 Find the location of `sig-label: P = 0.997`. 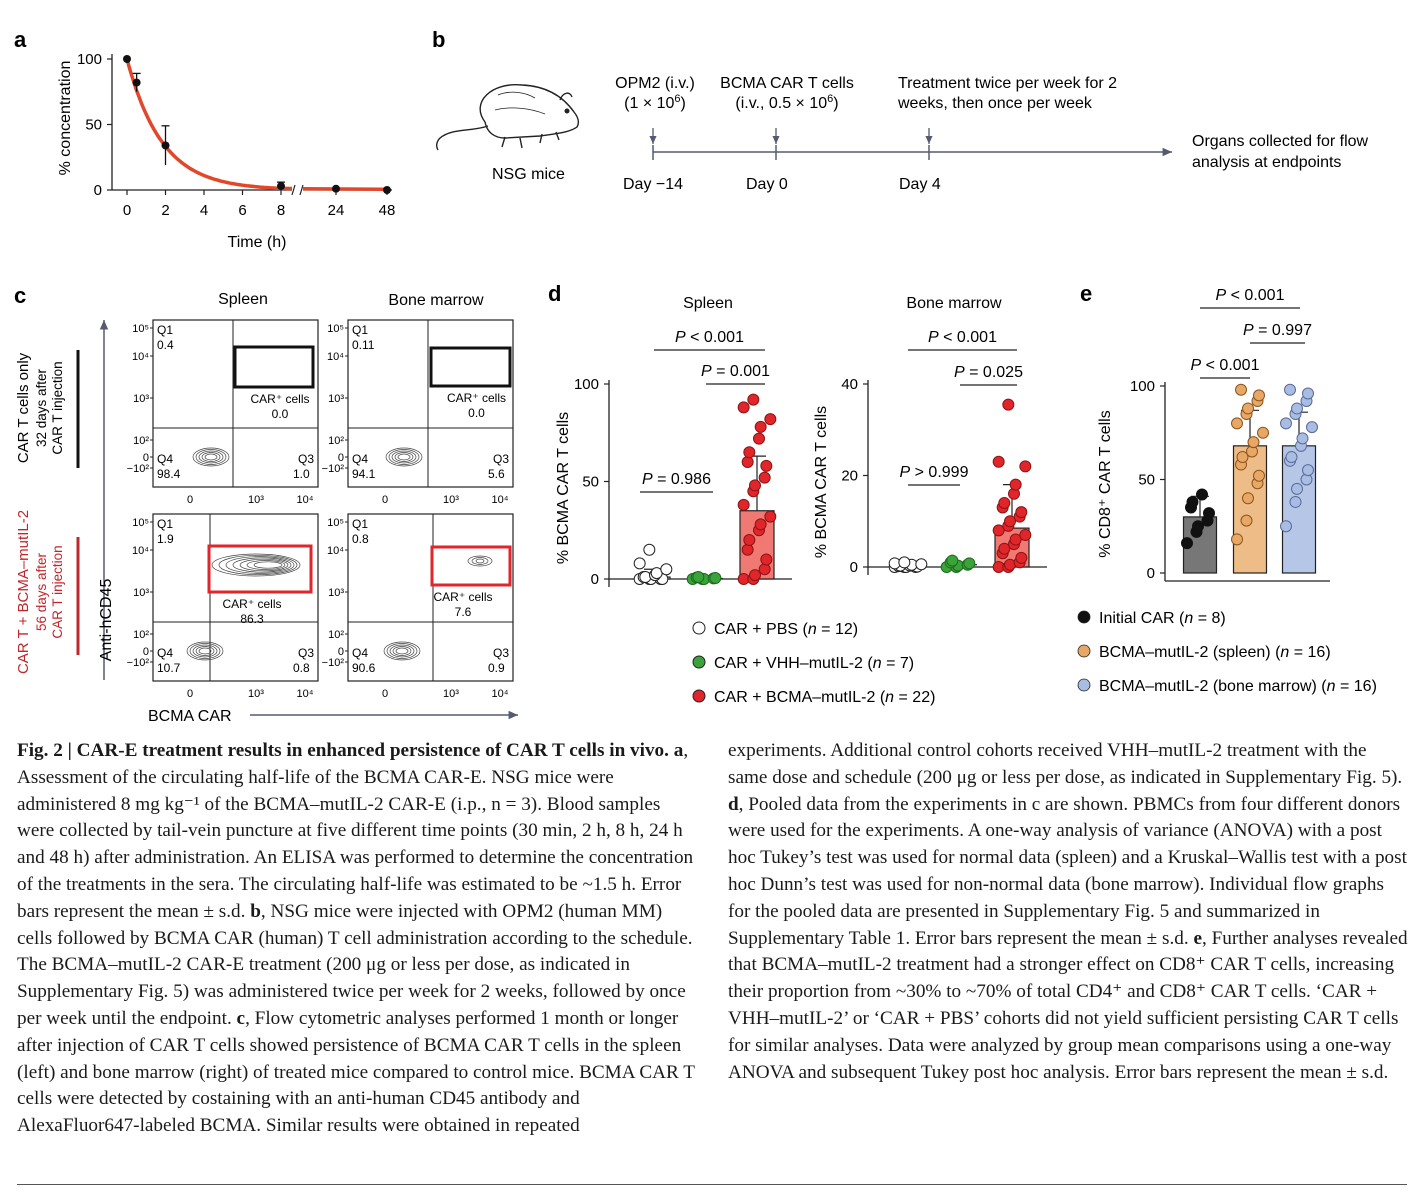

sig-label: P = 0.997 is located at coordinates (1277, 330).